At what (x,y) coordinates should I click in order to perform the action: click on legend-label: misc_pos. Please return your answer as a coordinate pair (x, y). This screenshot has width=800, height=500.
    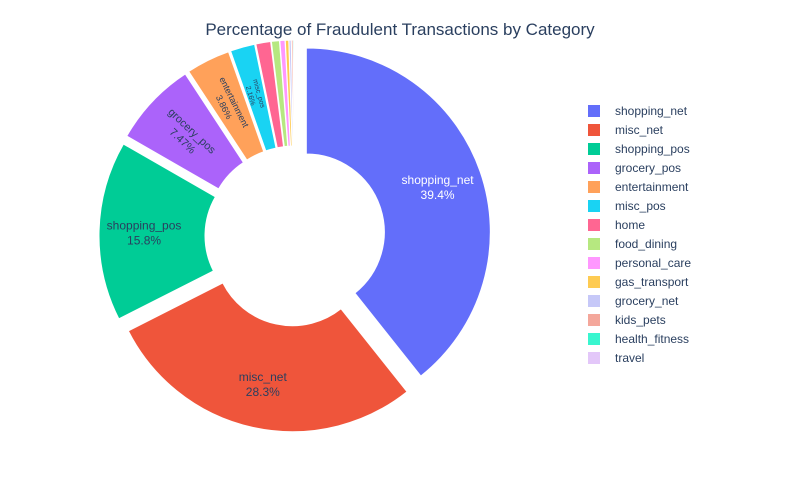
    Looking at the image, I should click on (640, 205).